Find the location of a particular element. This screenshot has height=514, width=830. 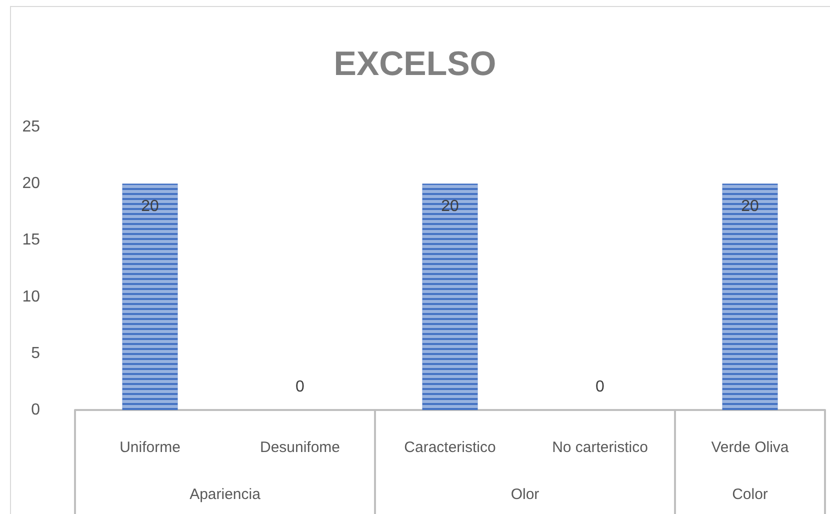

x-tick-label: Desunifome is located at coordinates (300, 447).